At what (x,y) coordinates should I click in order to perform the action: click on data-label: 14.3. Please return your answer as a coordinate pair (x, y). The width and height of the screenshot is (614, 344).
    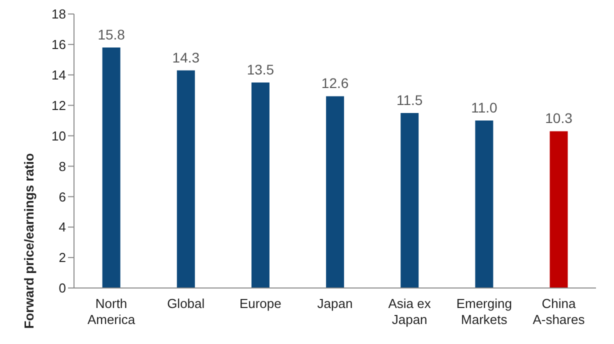
    Looking at the image, I should click on (186, 57).